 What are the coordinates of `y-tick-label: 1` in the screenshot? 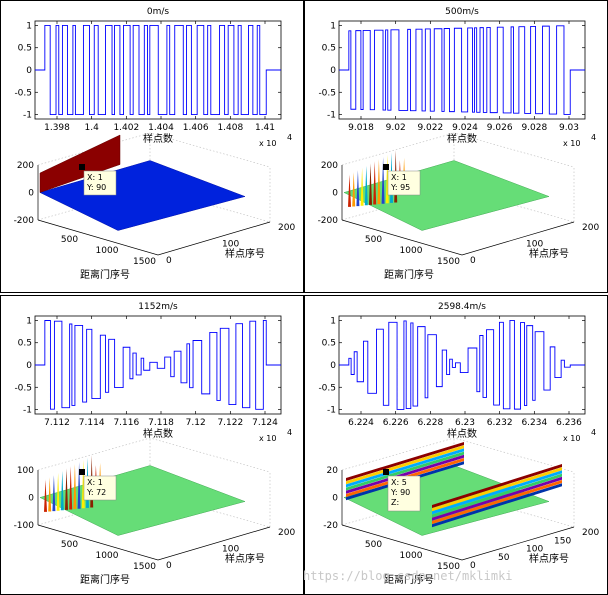 It's located at (333, 26).